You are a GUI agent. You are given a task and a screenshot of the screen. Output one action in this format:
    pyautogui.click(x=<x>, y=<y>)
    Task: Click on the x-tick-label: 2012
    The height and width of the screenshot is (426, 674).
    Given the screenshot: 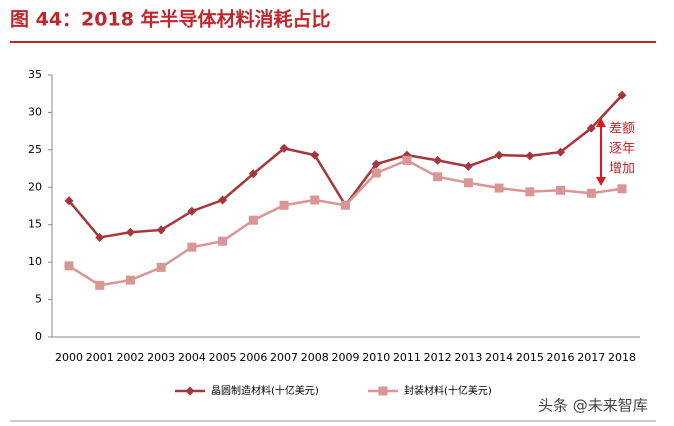 What is the action you would take?
    pyautogui.click(x=438, y=357)
    